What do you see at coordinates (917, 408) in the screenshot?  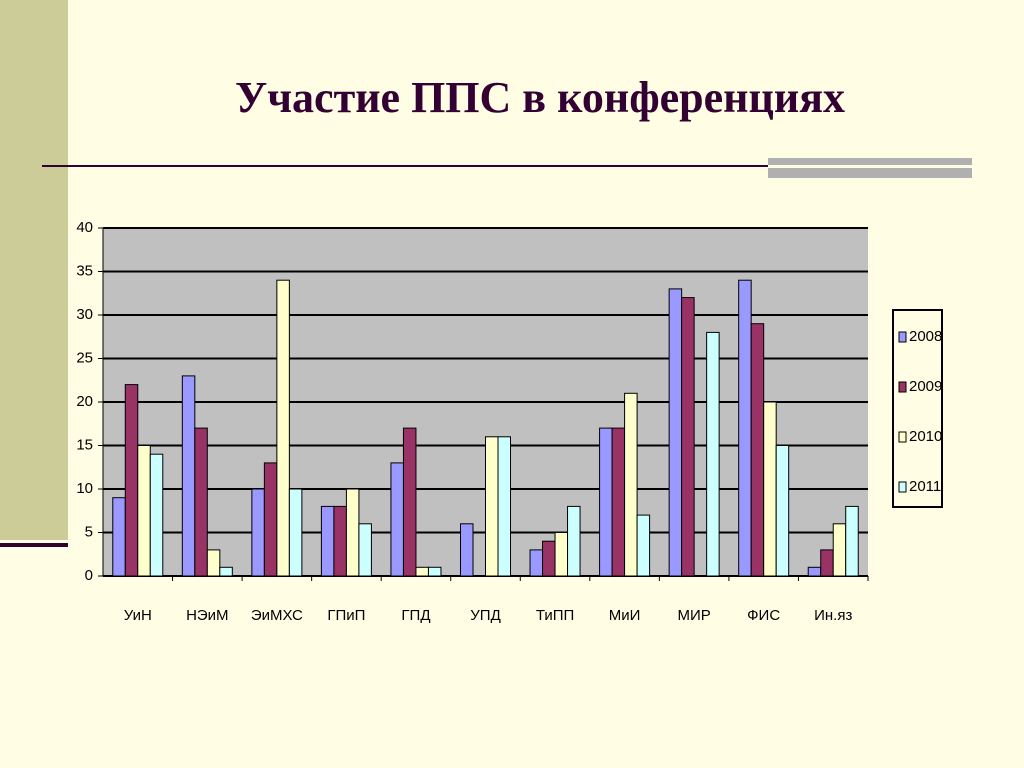 I see `legend-box` at bounding box center [917, 408].